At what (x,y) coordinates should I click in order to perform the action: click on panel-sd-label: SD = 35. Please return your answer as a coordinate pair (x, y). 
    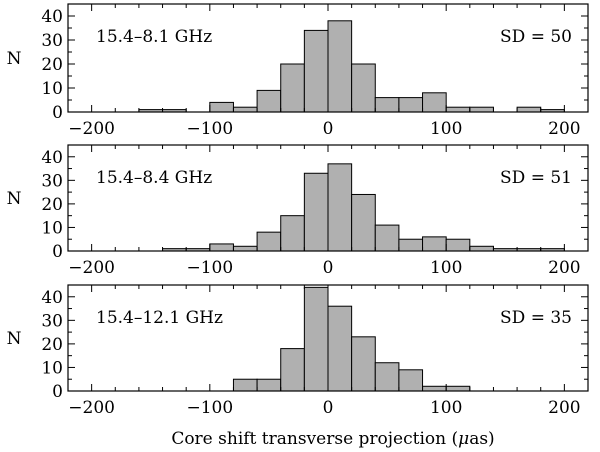
    Looking at the image, I should click on (536, 318).